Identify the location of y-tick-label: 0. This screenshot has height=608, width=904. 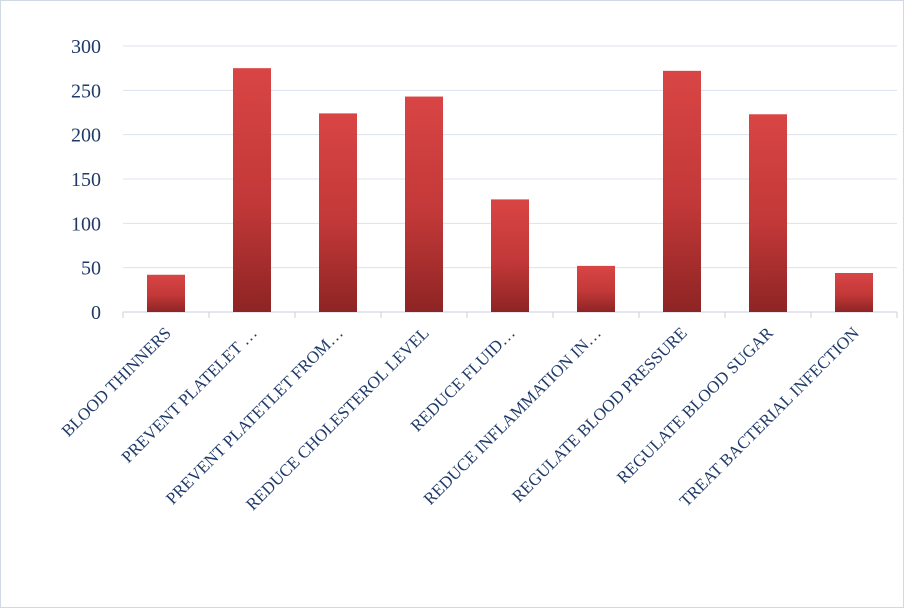
(96, 313).